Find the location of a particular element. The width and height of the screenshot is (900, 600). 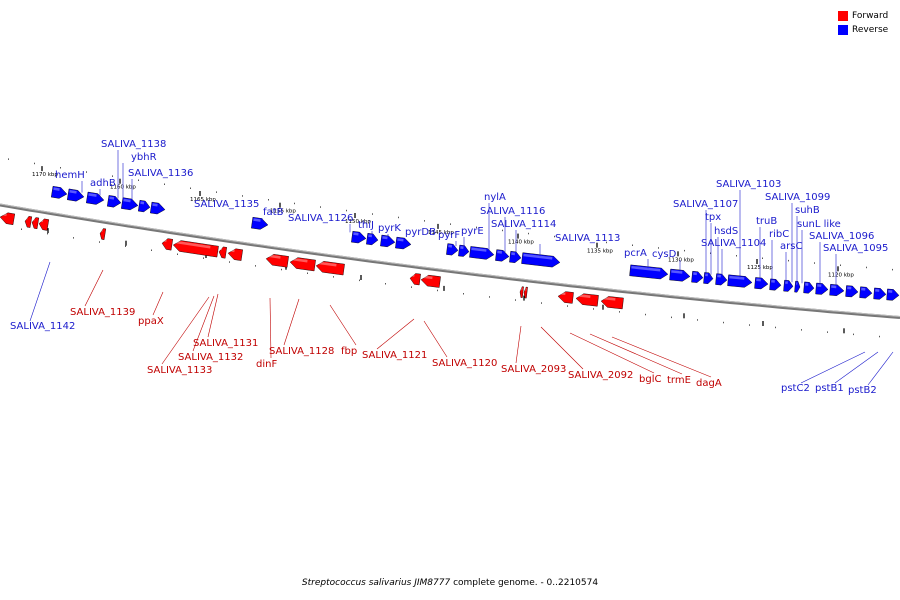

legend-swatch-reverse is located at coordinates (843, 30).